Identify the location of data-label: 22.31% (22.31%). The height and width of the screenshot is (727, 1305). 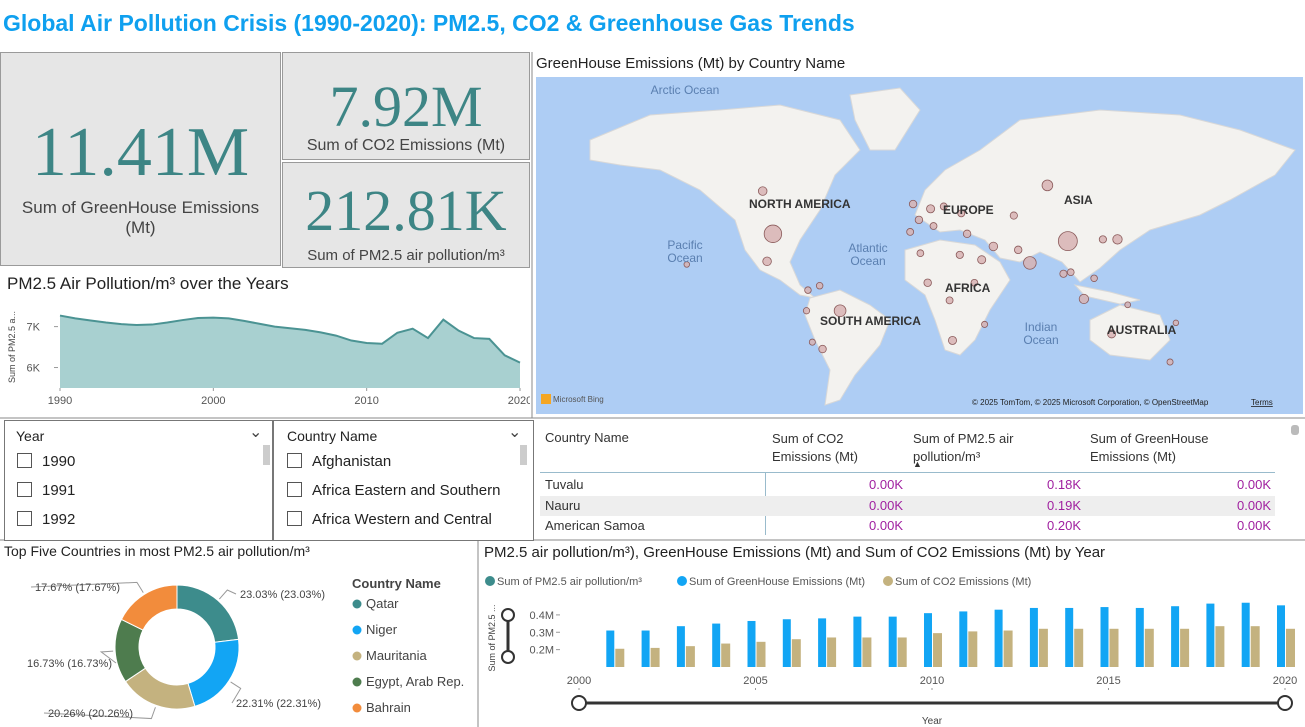
(278, 704).